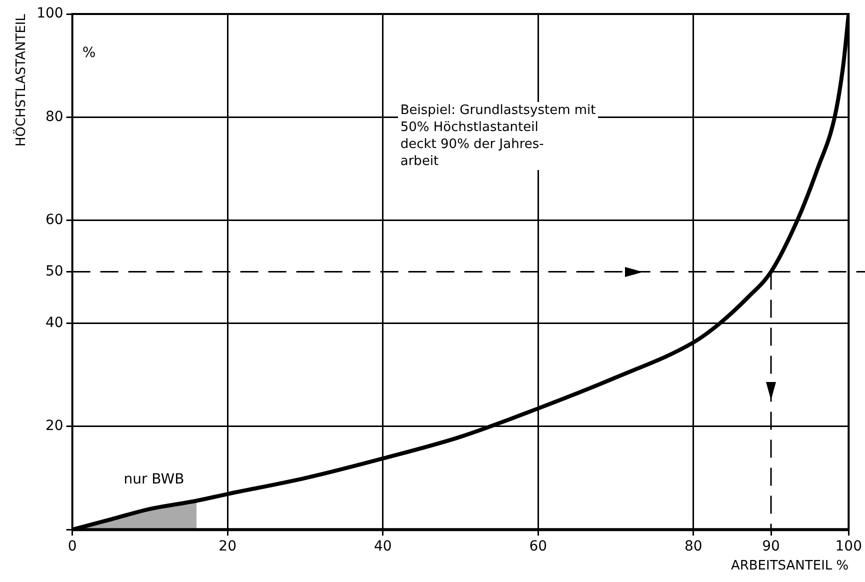 This screenshot has width=865, height=582. What do you see at coordinates (54, 323) in the screenshot?
I see `y-tick-label: 40` at bounding box center [54, 323].